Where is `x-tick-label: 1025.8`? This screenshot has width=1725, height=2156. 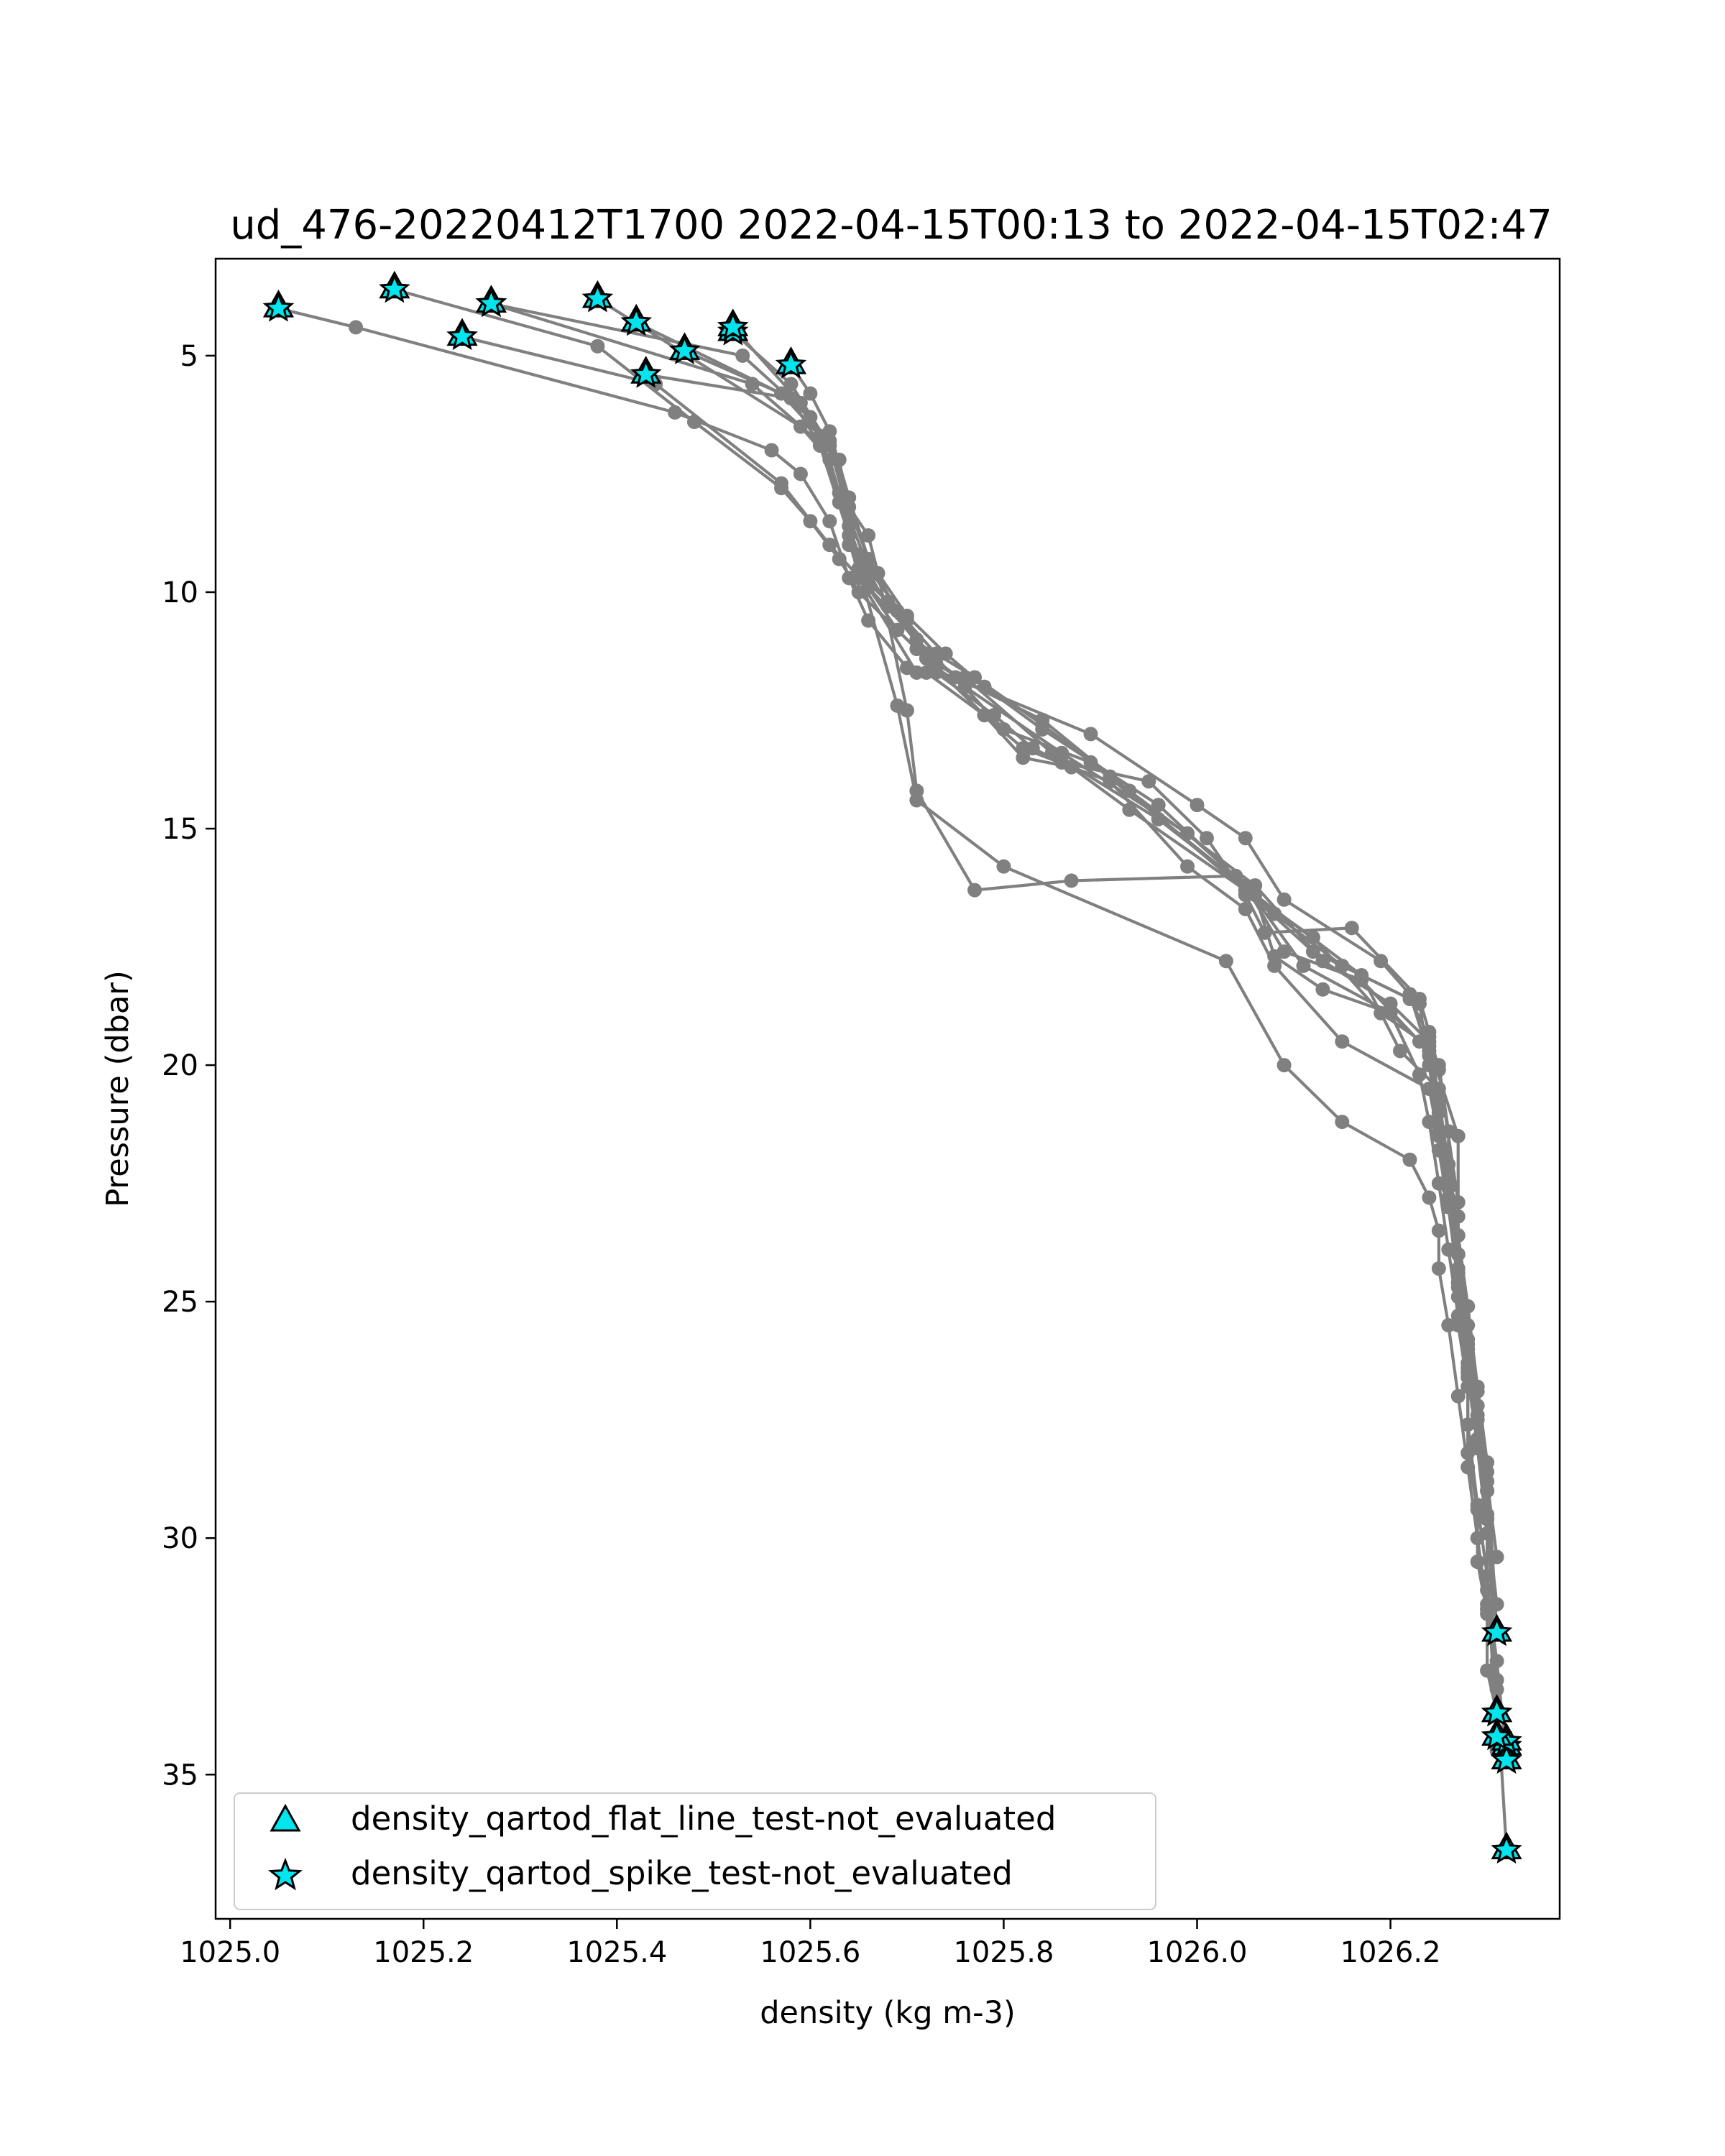 x-tick-label: 1025.8 is located at coordinates (1003, 1952).